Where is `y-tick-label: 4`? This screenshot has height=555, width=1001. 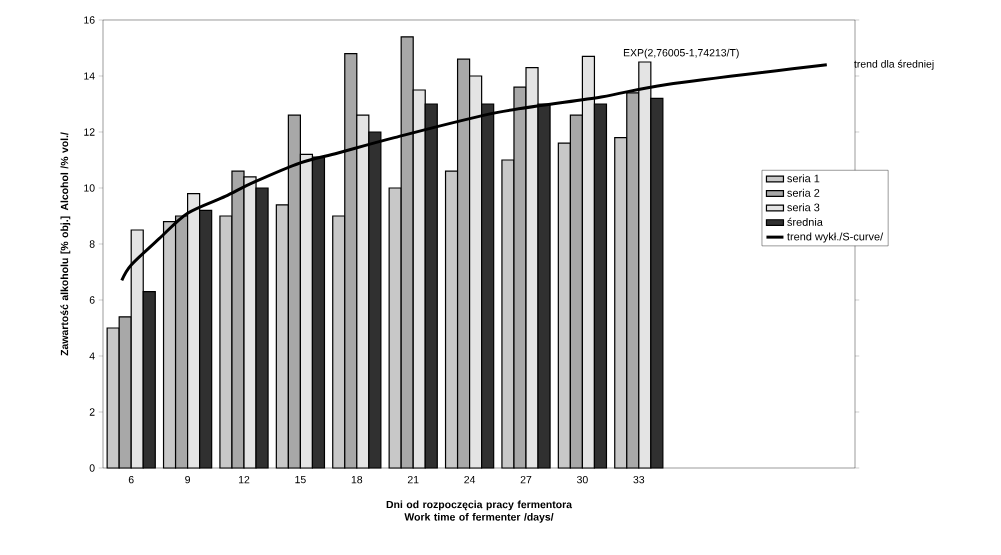
y-tick-label: 4 is located at coordinates (92, 356).